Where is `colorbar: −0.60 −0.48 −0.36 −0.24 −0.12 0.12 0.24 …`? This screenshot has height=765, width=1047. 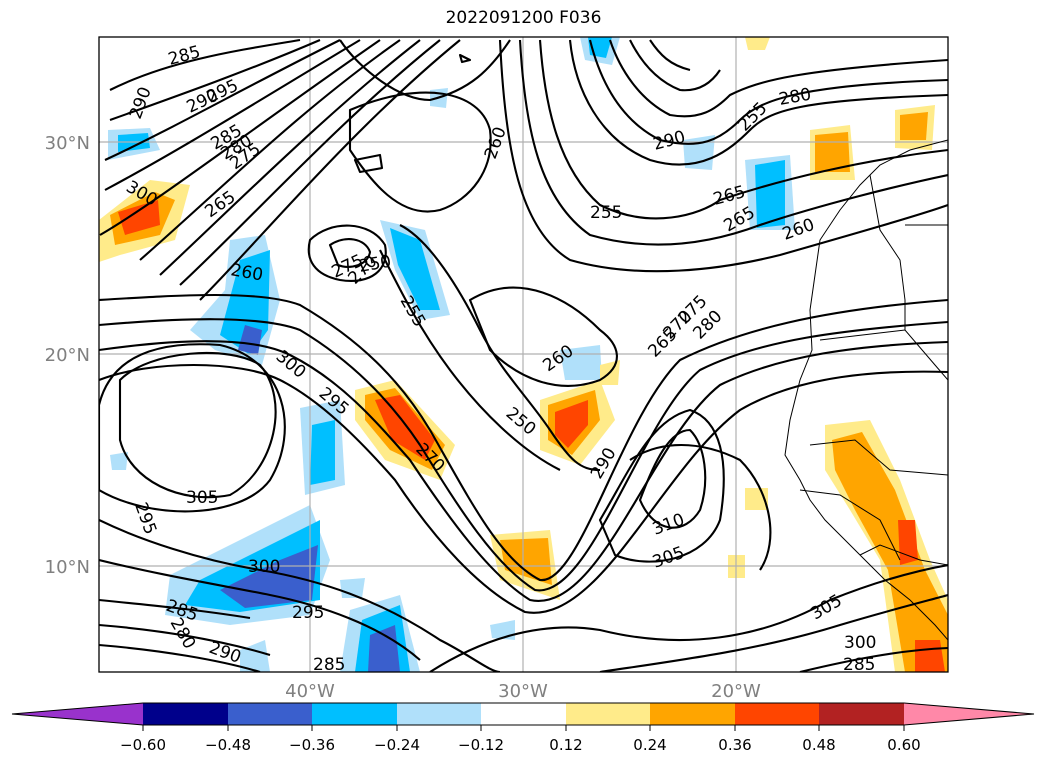 colorbar: −0.60 −0.48 −0.36 −0.24 −0.12 0.12 0.24 … is located at coordinates (523, 728).